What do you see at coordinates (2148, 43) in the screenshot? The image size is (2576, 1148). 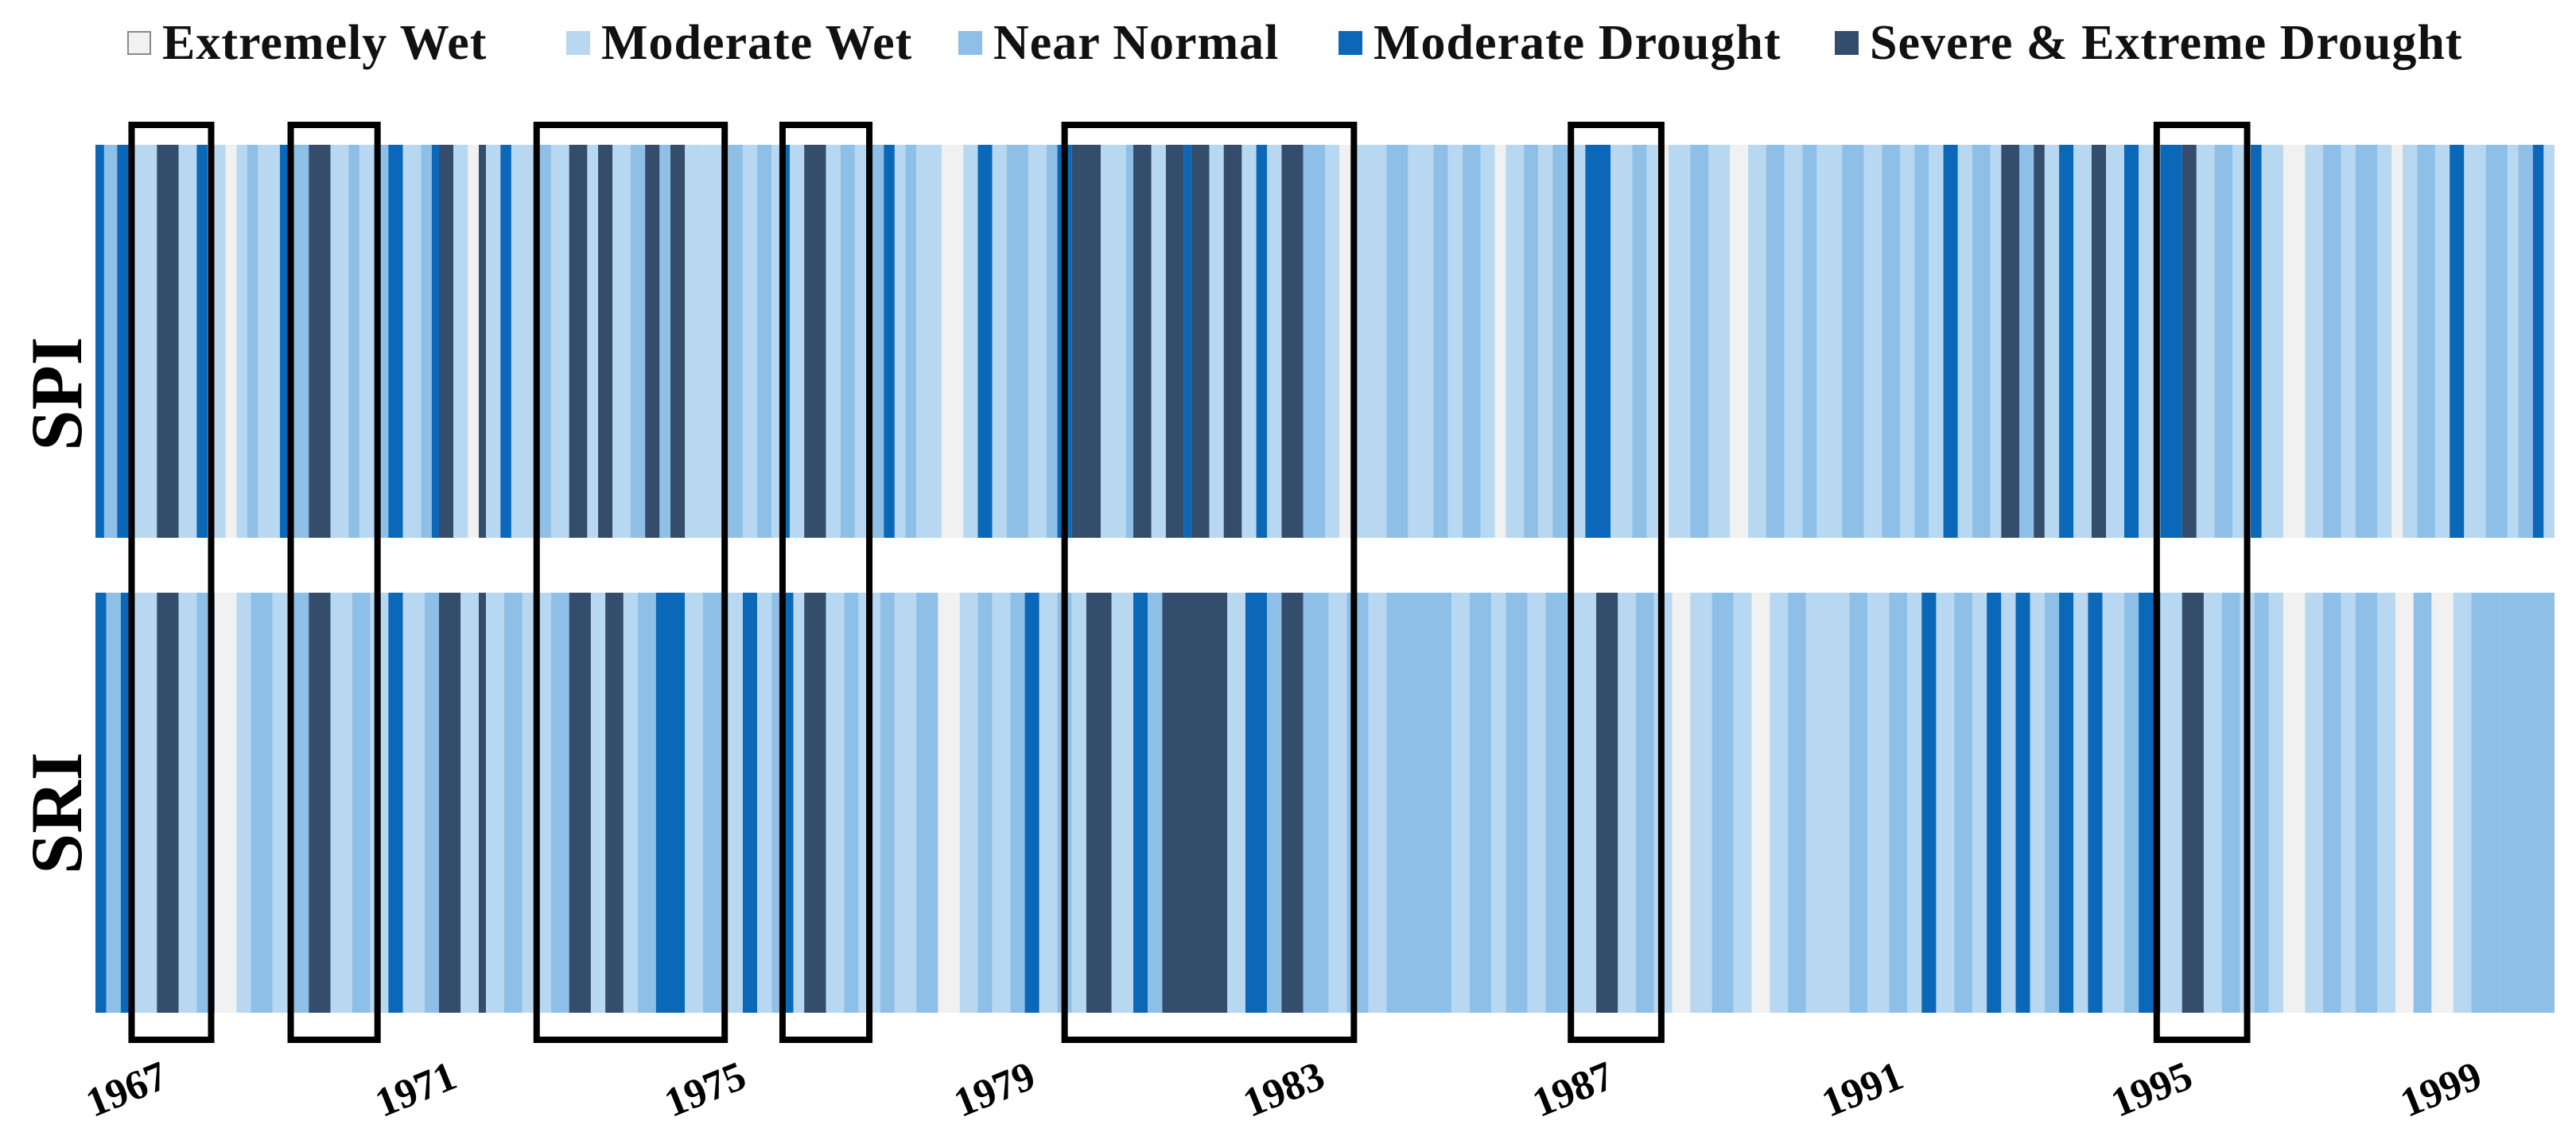 I see `legend-item-severe-extreme-drought: Severe & Extreme Drought` at bounding box center [2148, 43].